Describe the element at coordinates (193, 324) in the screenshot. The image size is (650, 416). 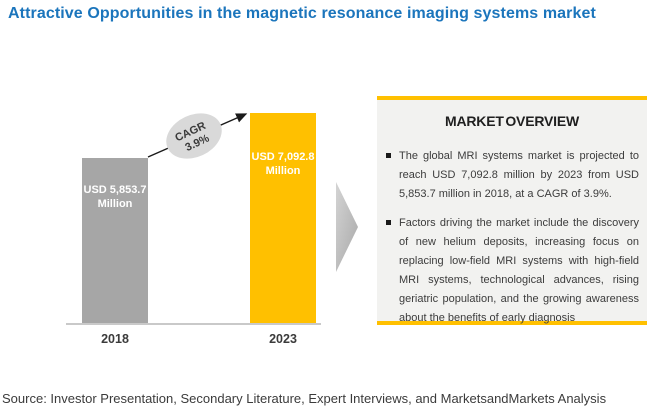
I see `x-axis-line` at that location.